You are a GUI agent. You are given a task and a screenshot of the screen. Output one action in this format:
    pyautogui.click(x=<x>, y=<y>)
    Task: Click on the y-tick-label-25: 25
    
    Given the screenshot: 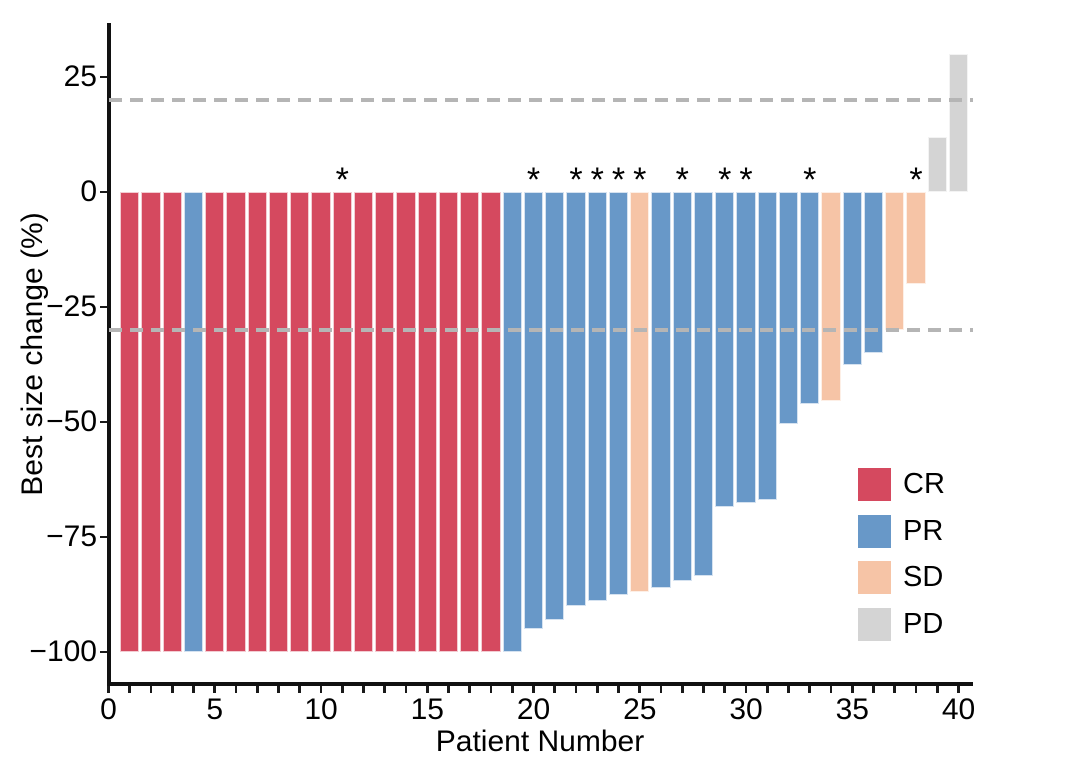 What is the action you would take?
    pyautogui.click(x=80, y=76)
    